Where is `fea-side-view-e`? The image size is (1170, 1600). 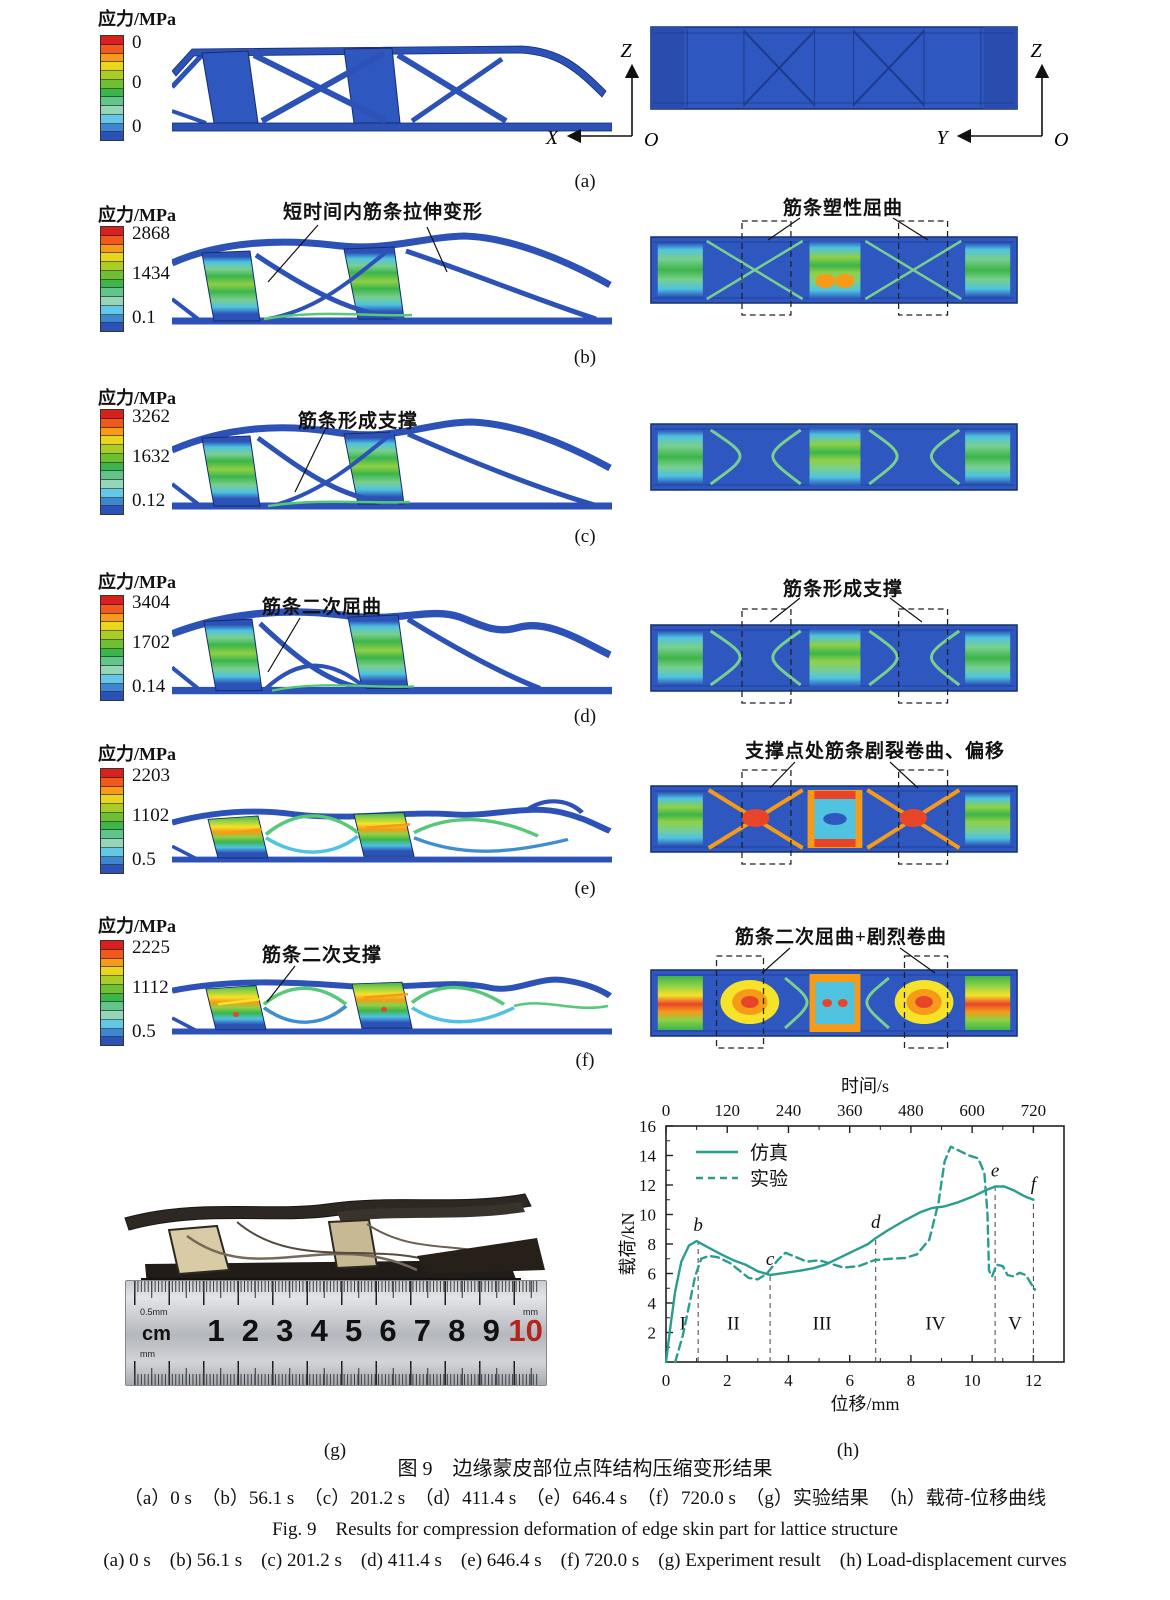
fea-side-view-e is located at coordinates (392, 831).